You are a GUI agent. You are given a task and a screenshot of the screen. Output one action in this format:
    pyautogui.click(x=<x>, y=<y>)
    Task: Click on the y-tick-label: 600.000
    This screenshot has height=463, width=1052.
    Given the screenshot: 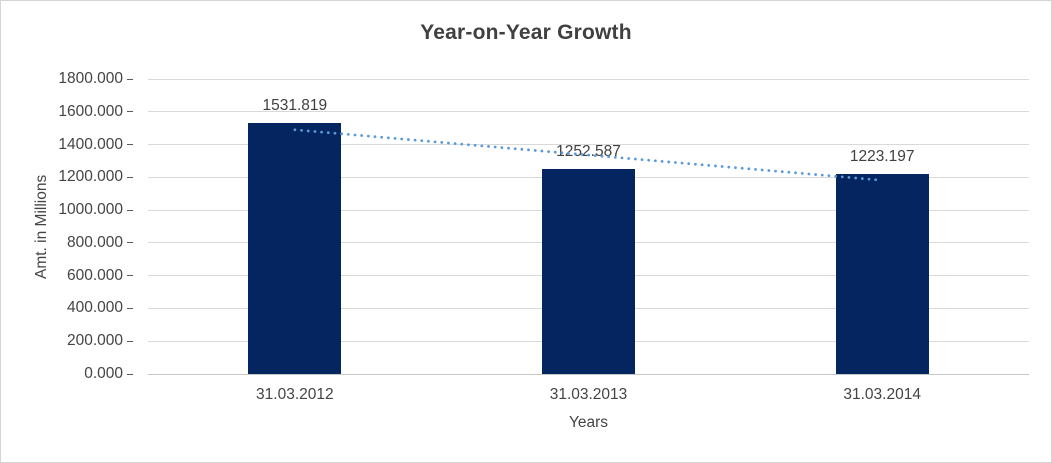 What is the action you would take?
    pyautogui.click(x=94, y=275)
    